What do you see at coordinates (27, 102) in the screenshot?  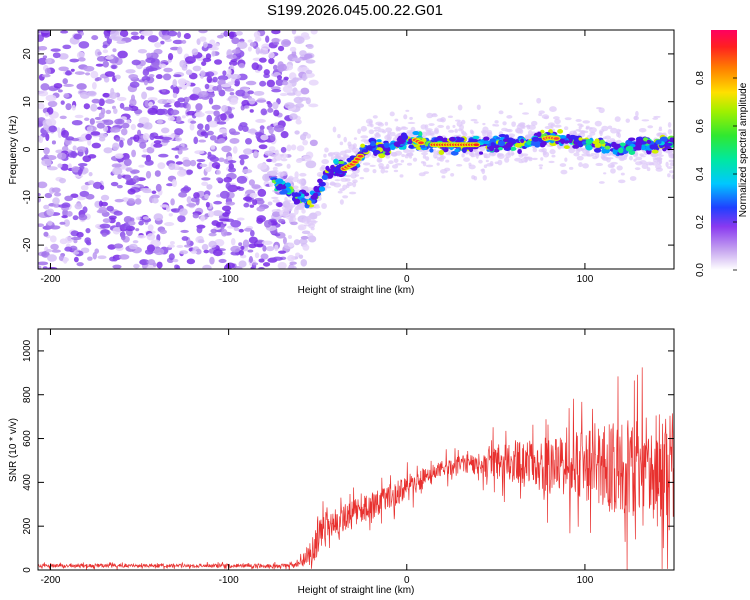 I see `y-tick-label: 10` at bounding box center [27, 102].